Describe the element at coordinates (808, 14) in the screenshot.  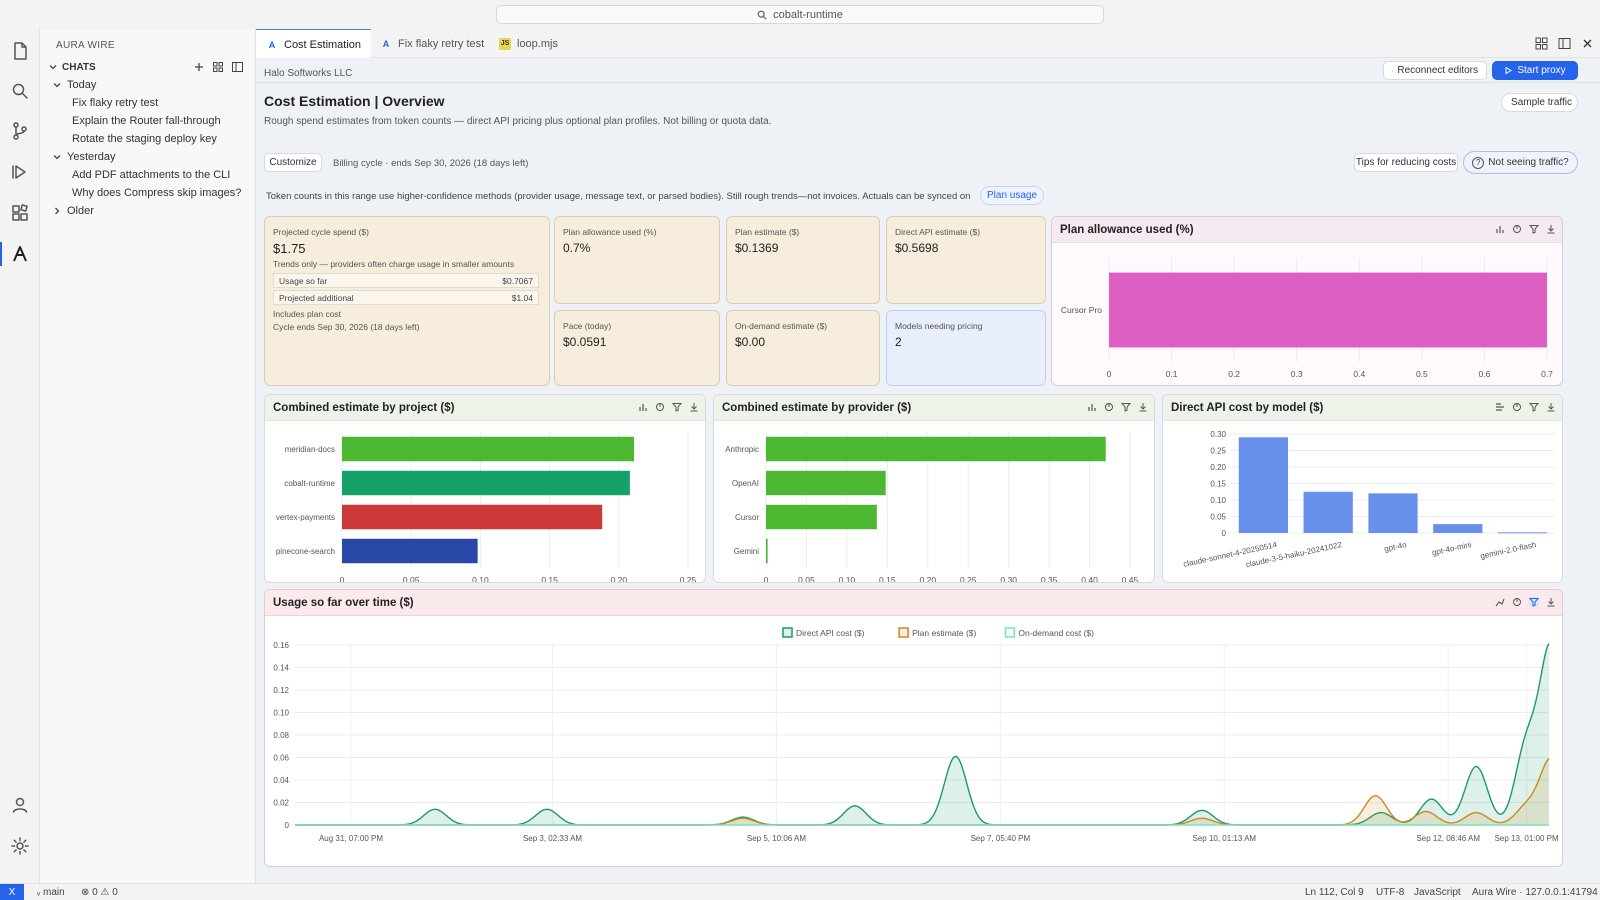
I see `command-center-text: cobalt-runtime` at that location.